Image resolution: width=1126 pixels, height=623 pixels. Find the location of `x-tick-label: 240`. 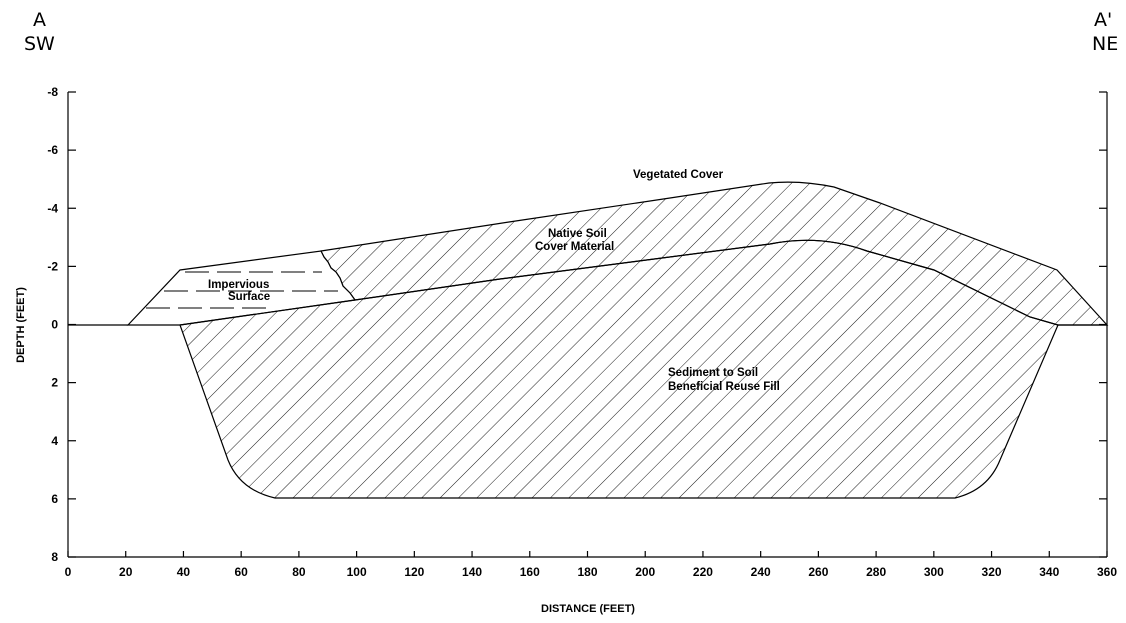

x-tick-label: 240 is located at coordinates (761, 572).